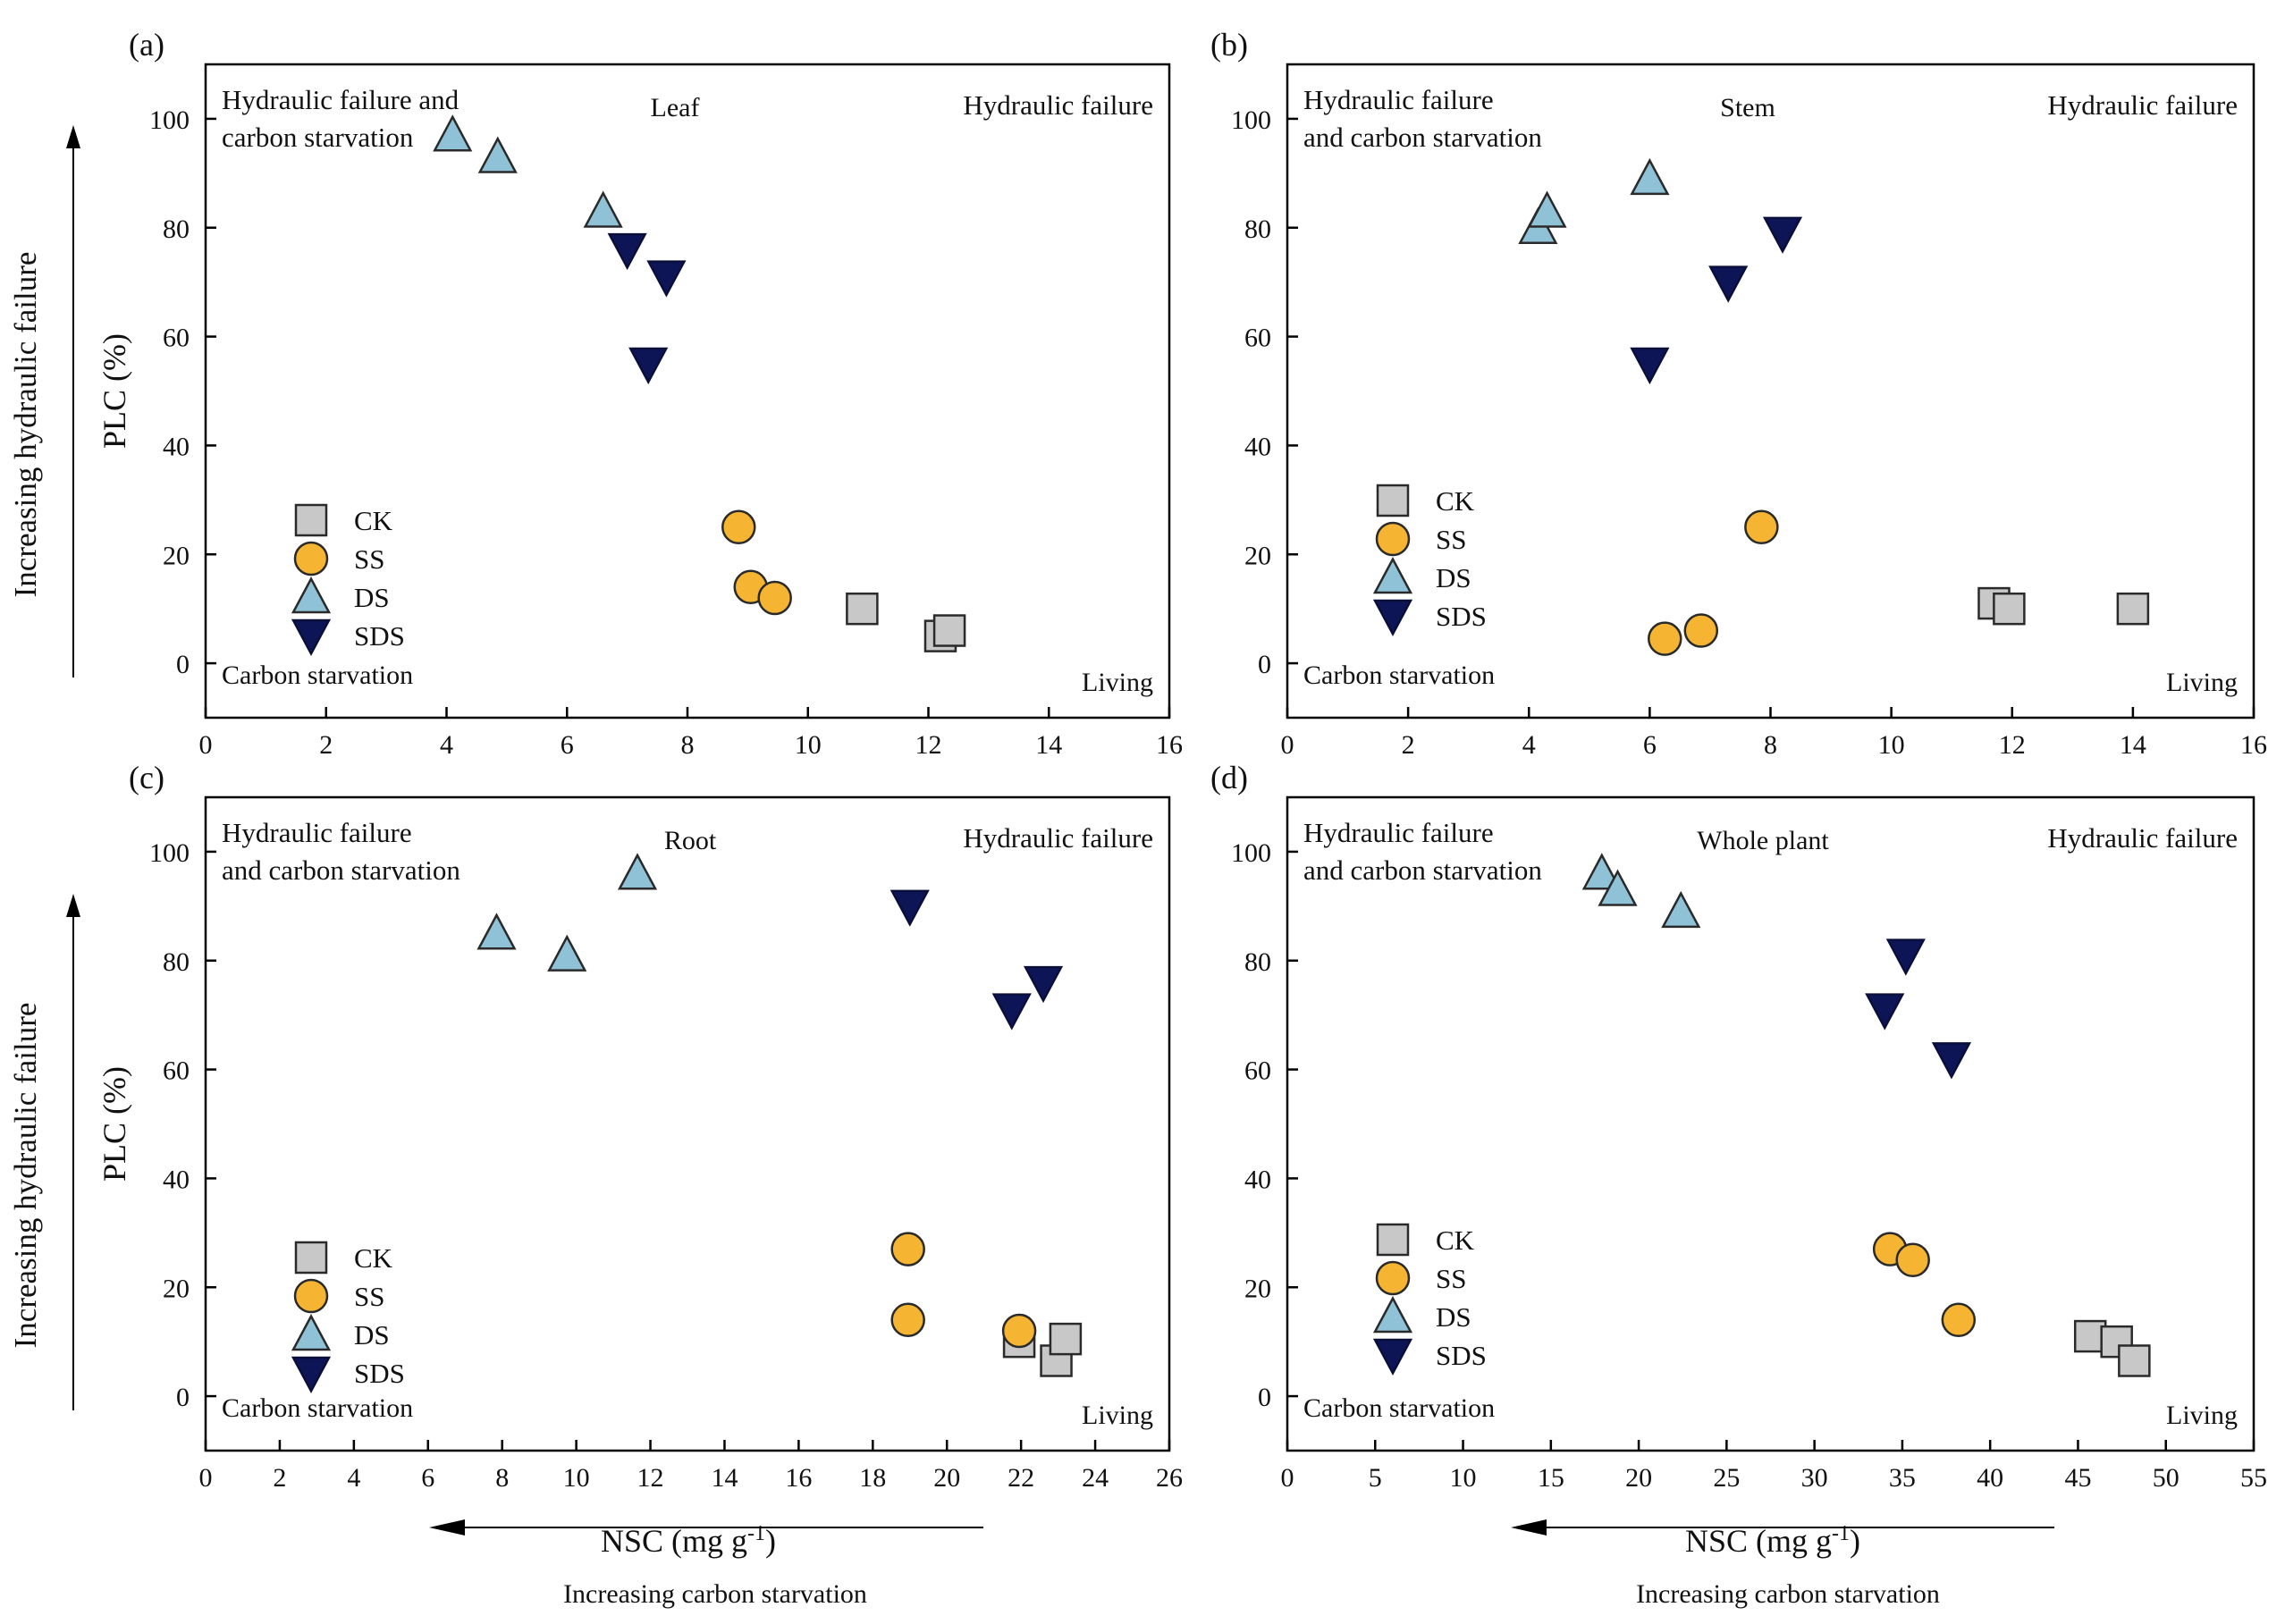  What do you see at coordinates (176, 1071) in the screenshot?
I see `y-tick-label: 60` at bounding box center [176, 1071].